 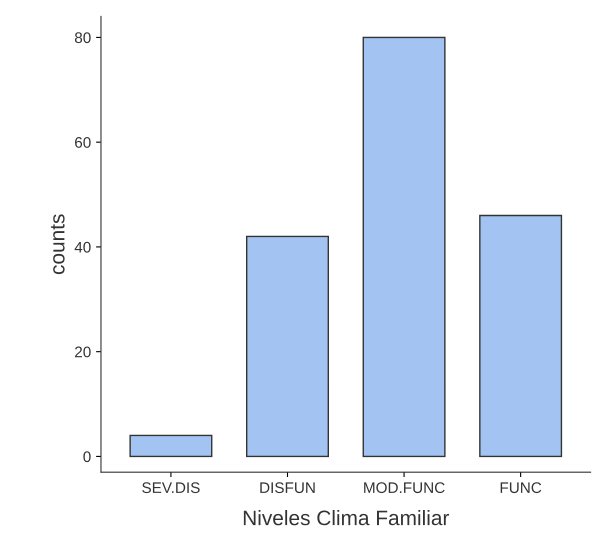 I want to click on x-tick-label: MOD.FUNC, so click(x=404, y=488).